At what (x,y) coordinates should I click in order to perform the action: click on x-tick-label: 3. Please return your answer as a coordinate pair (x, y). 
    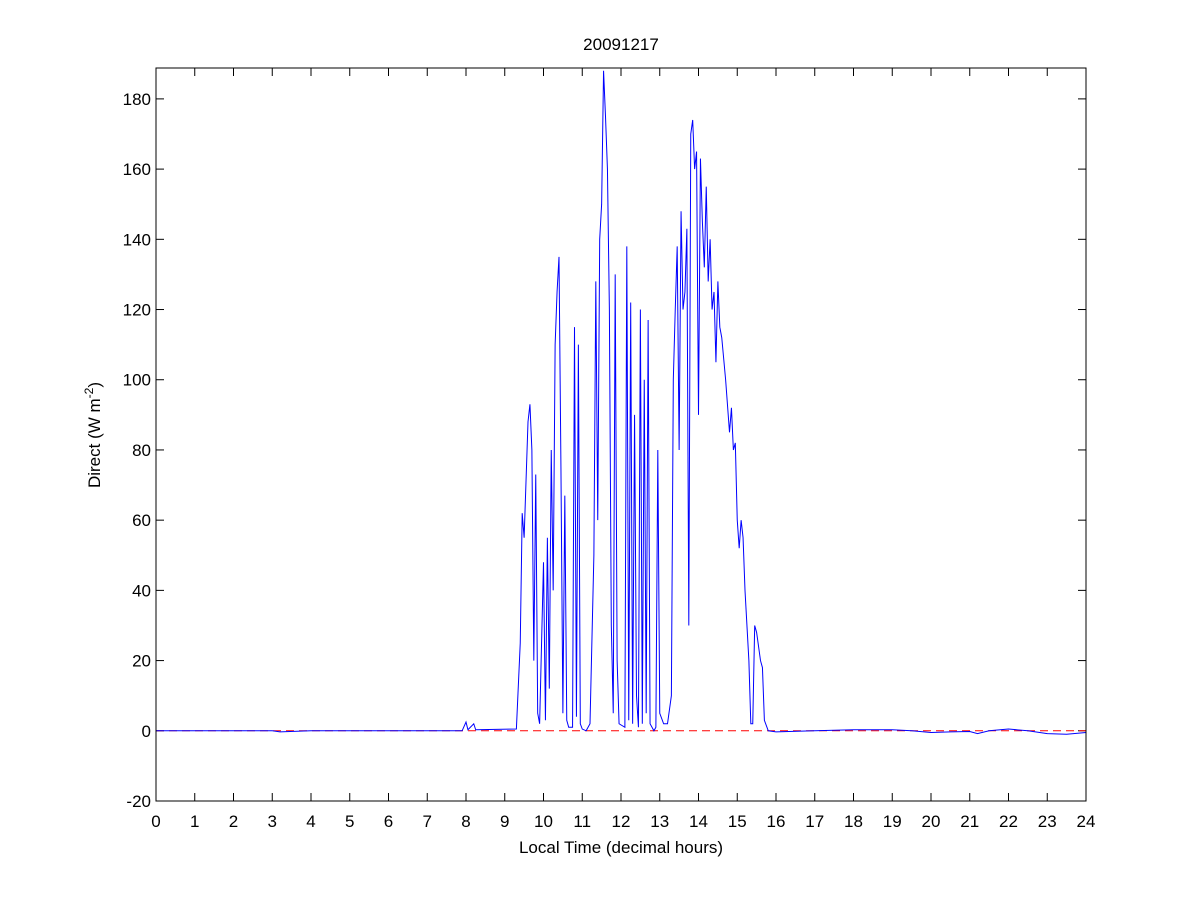
    Looking at the image, I should click on (272, 821).